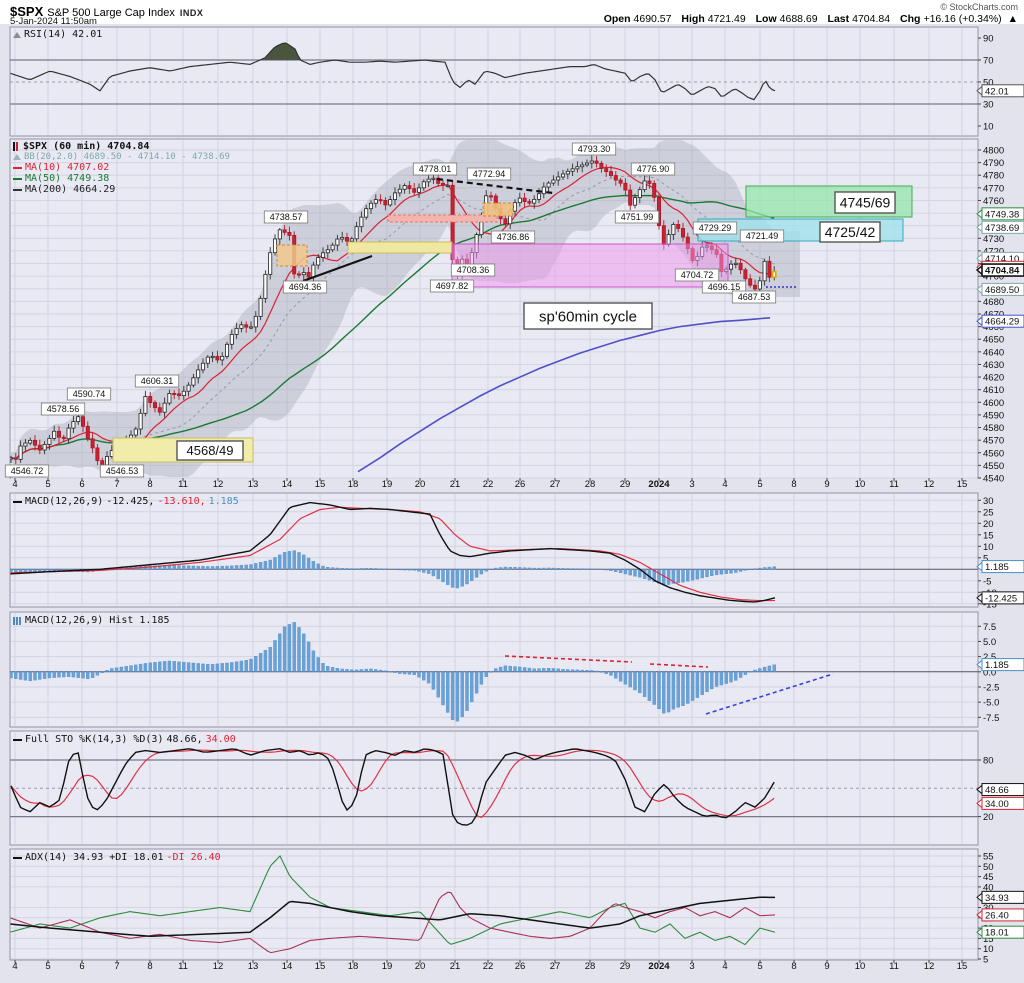  I want to click on axis-tick-label: 5, so click(985, 960).